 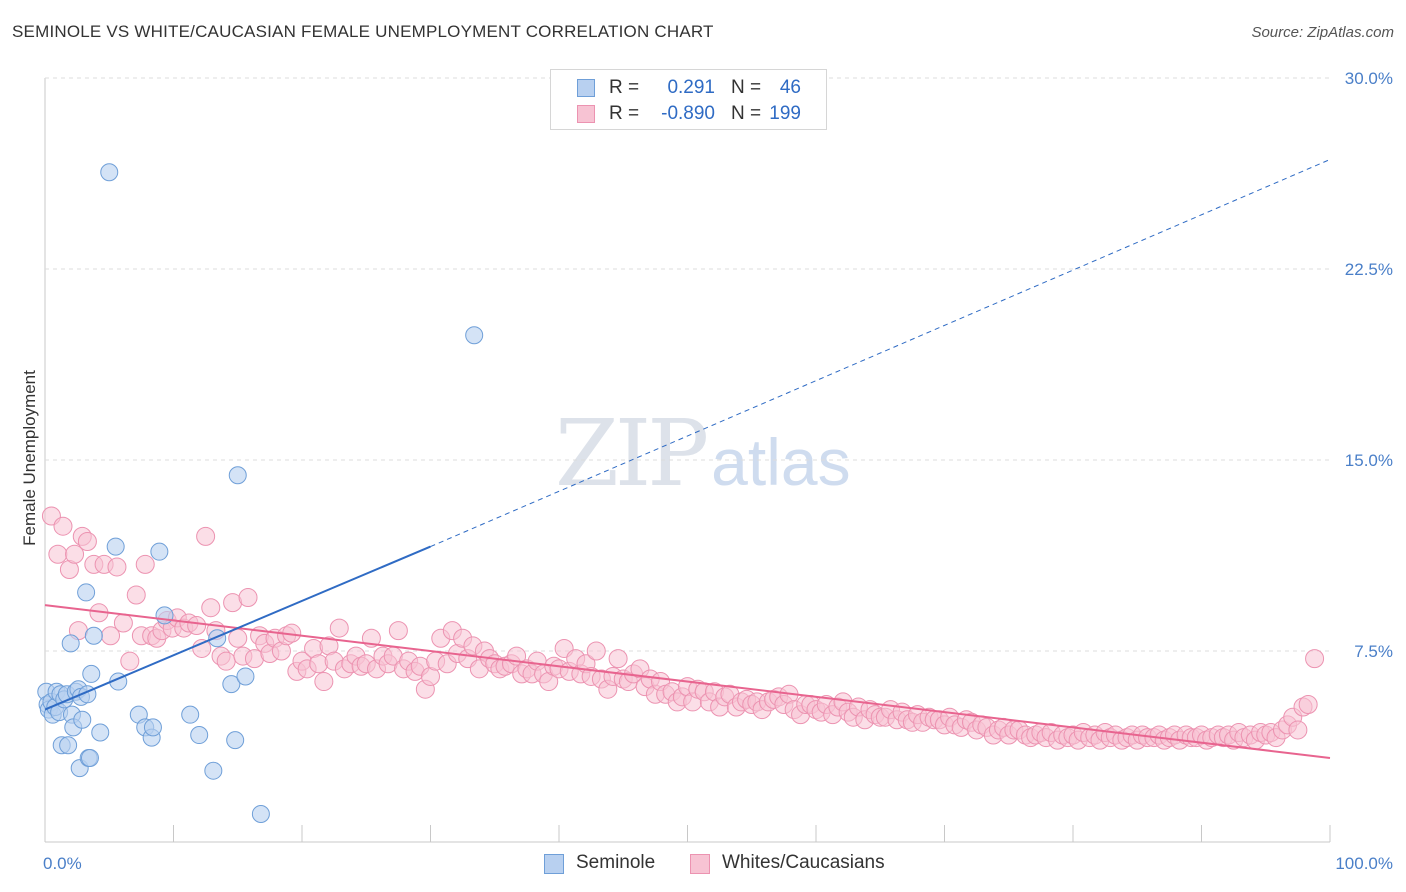 I want to click on y-tick-label: 7.5%, so click(x=1373, y=651).